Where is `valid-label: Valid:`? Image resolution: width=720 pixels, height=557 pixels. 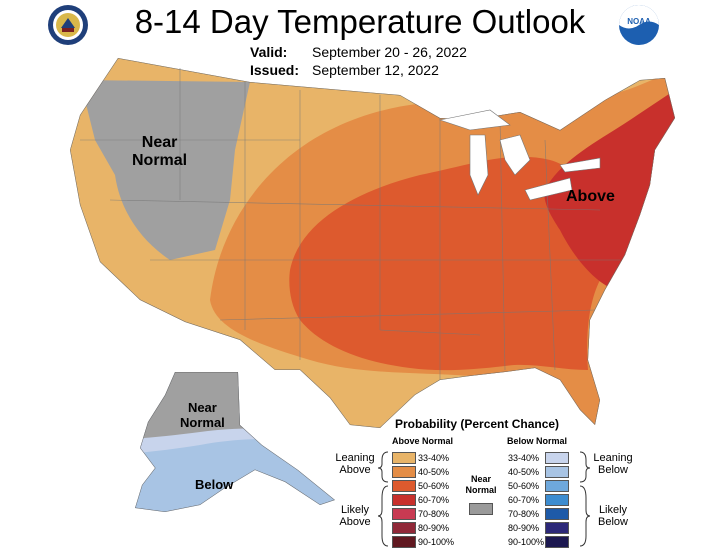 valid-label: Valid: is located at coordinates (269, 52).